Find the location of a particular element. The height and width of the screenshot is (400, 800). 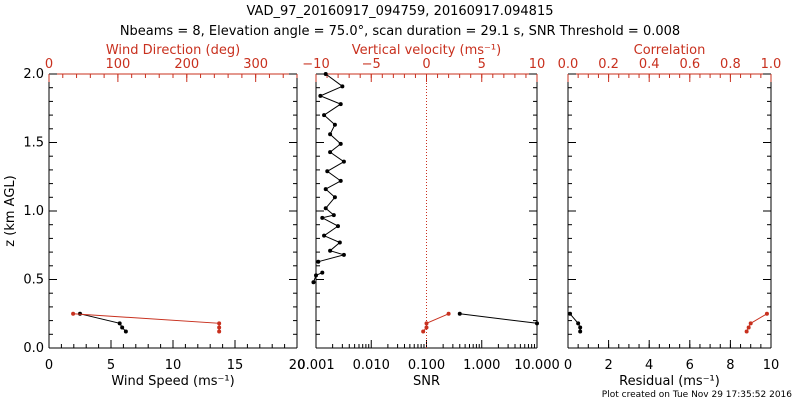

top-tick-label: −5 is located at coordinates (371, 64).